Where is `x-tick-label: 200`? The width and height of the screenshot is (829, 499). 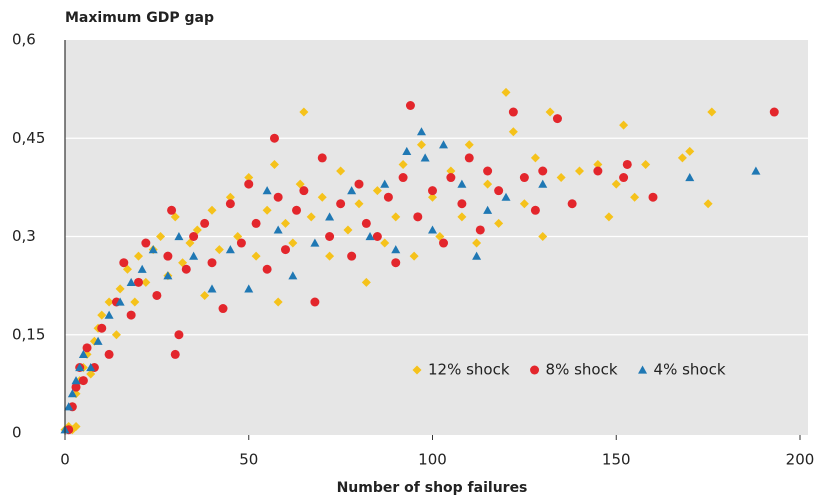
x-tick-label: 200 is located at coordinates (800, 460).